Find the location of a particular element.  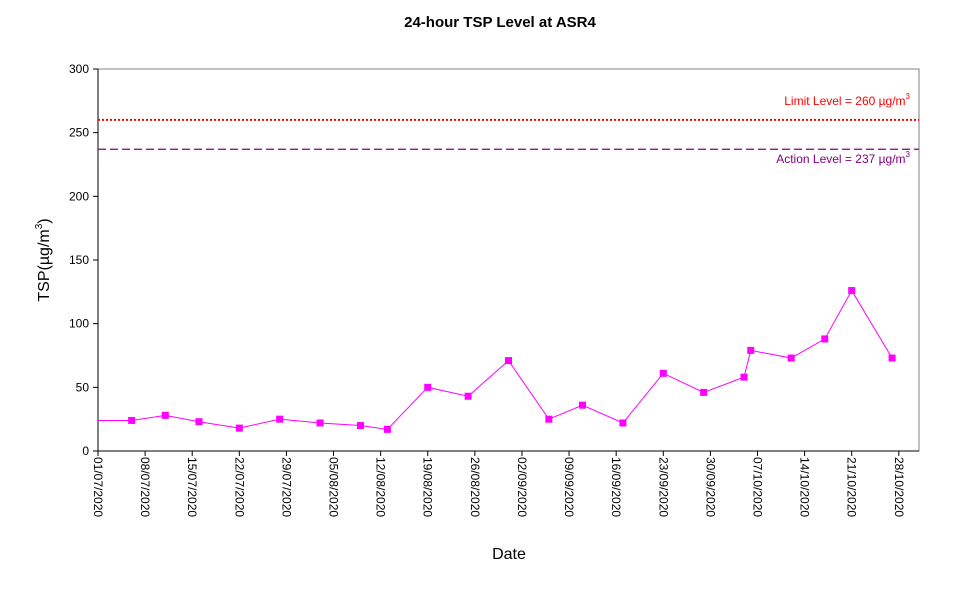

x-tick-label: 21/10/2020 is located at coordinates (852, 487).